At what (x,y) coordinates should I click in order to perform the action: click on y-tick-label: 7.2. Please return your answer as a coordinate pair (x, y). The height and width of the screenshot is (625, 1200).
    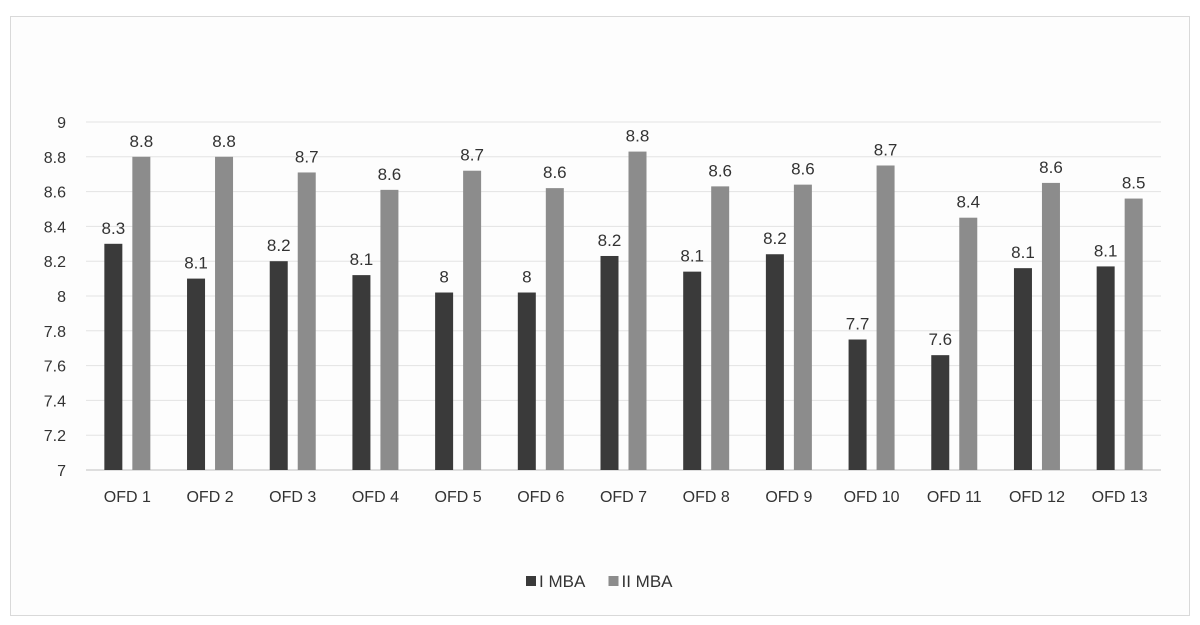
    Looking at the image, I should click on (55, 436).